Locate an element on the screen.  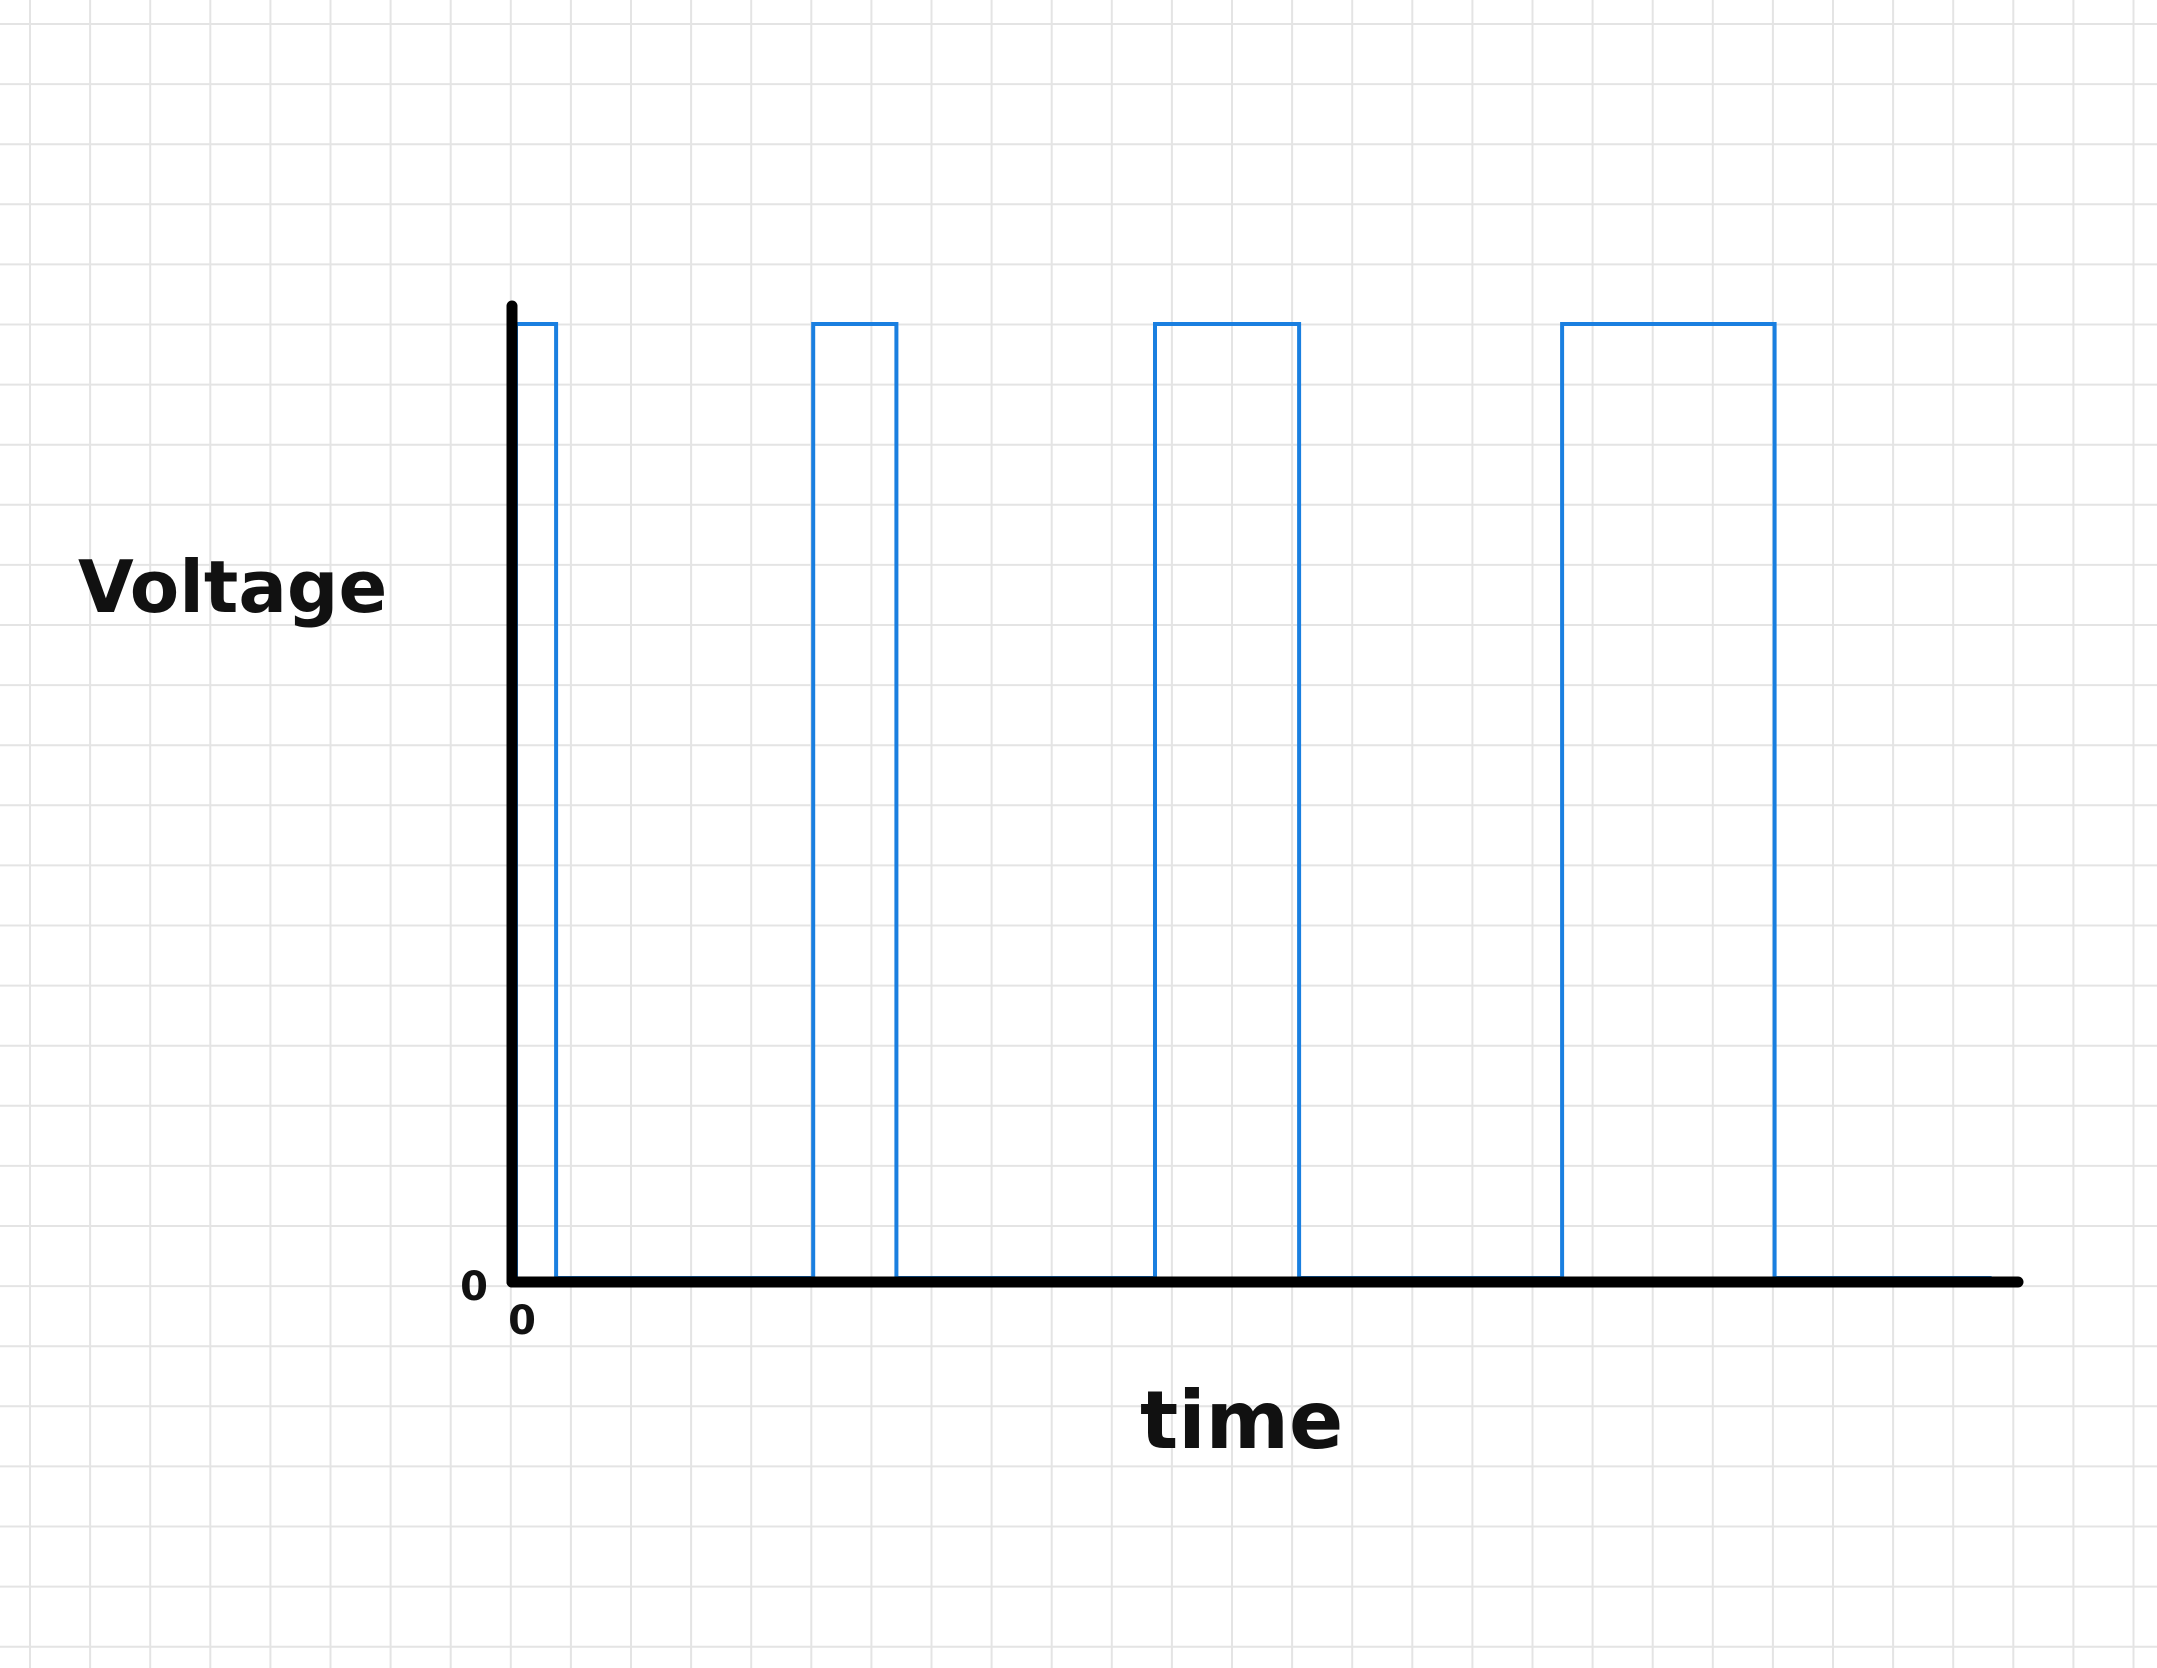
x-axis-label: time is located at coordinates (1241, 1420).